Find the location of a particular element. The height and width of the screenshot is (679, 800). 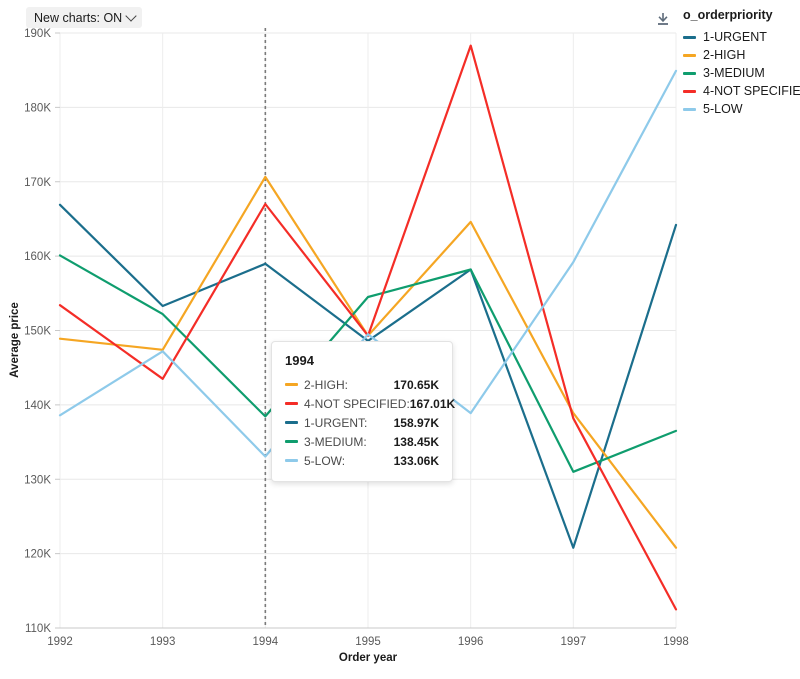

tooltip-row: 1-URGENT: 158.97K is located at coordinates (362, 422).